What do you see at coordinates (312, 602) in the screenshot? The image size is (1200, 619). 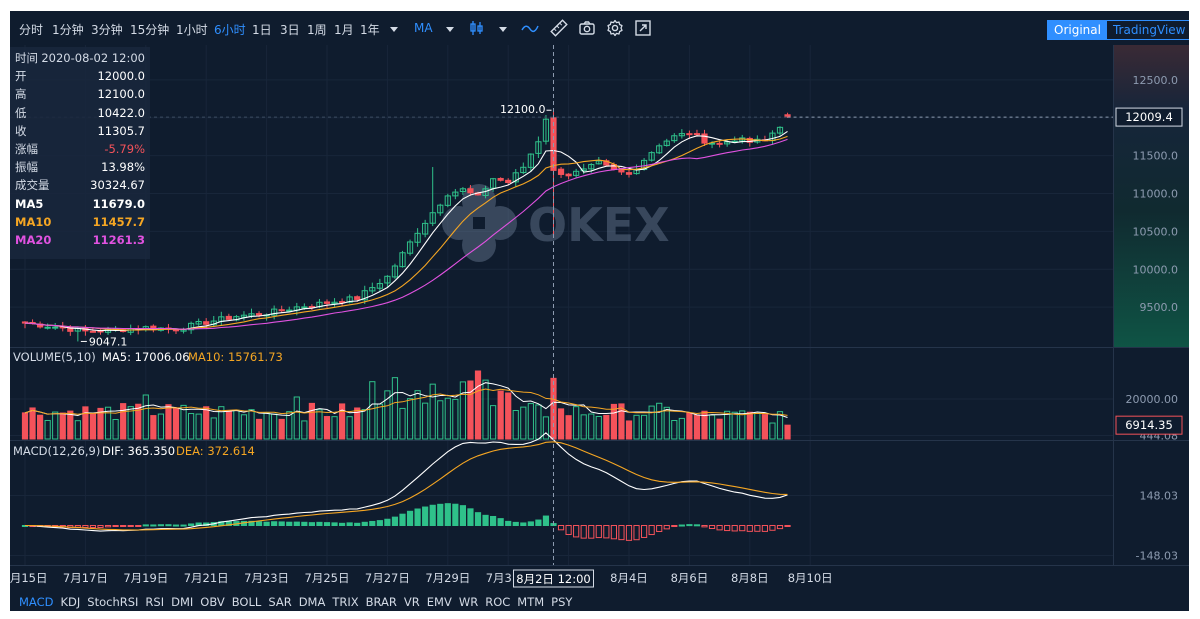 I see `indicator-tab-dma: DMA` at bounding box center [312, 602].